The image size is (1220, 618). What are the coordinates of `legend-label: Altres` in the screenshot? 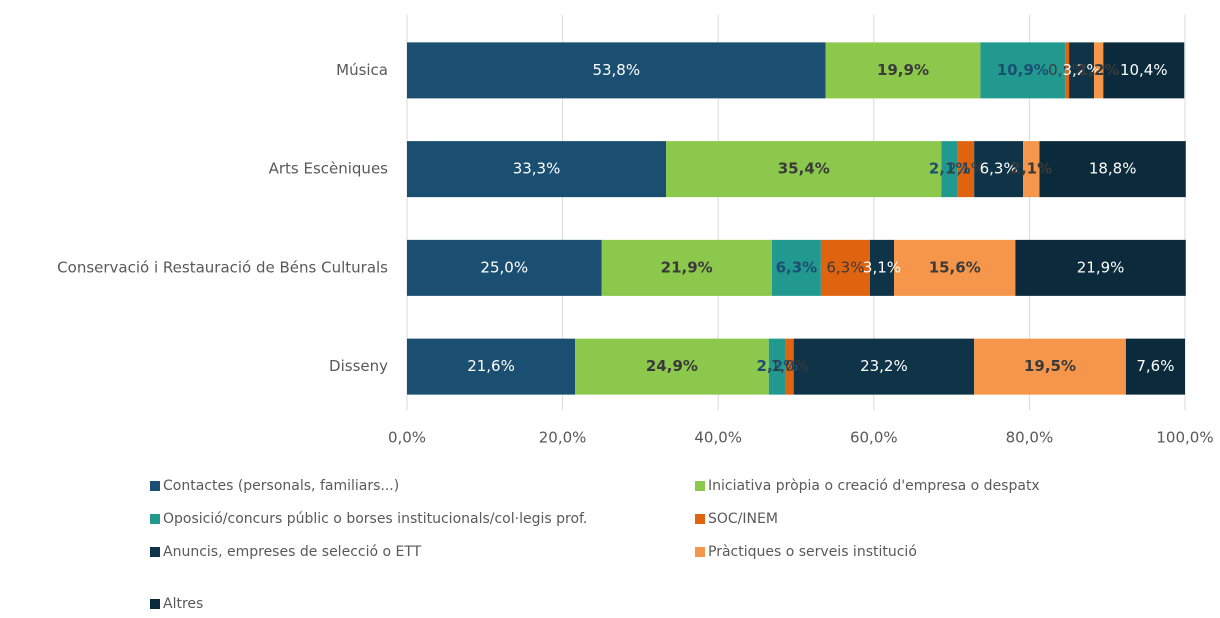 It's located at (183, 604).